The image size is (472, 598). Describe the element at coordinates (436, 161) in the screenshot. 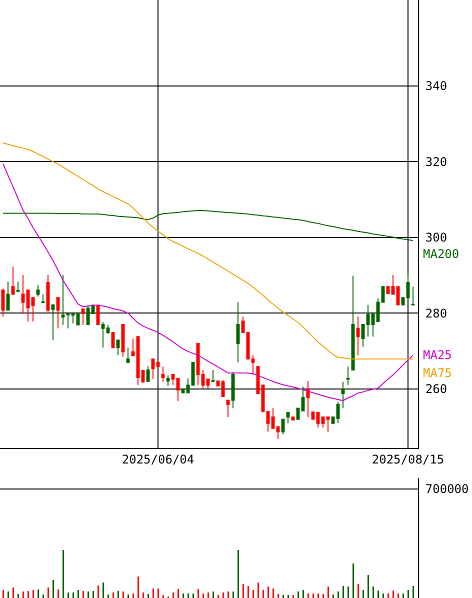

I see `y-tick-label: 320` at that location.